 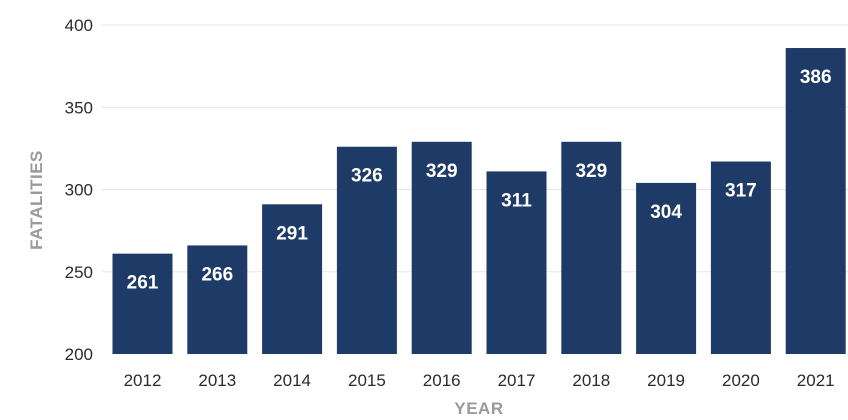 I want to click on y-axis-title: FATALITIES, so click(x=36, y=200).